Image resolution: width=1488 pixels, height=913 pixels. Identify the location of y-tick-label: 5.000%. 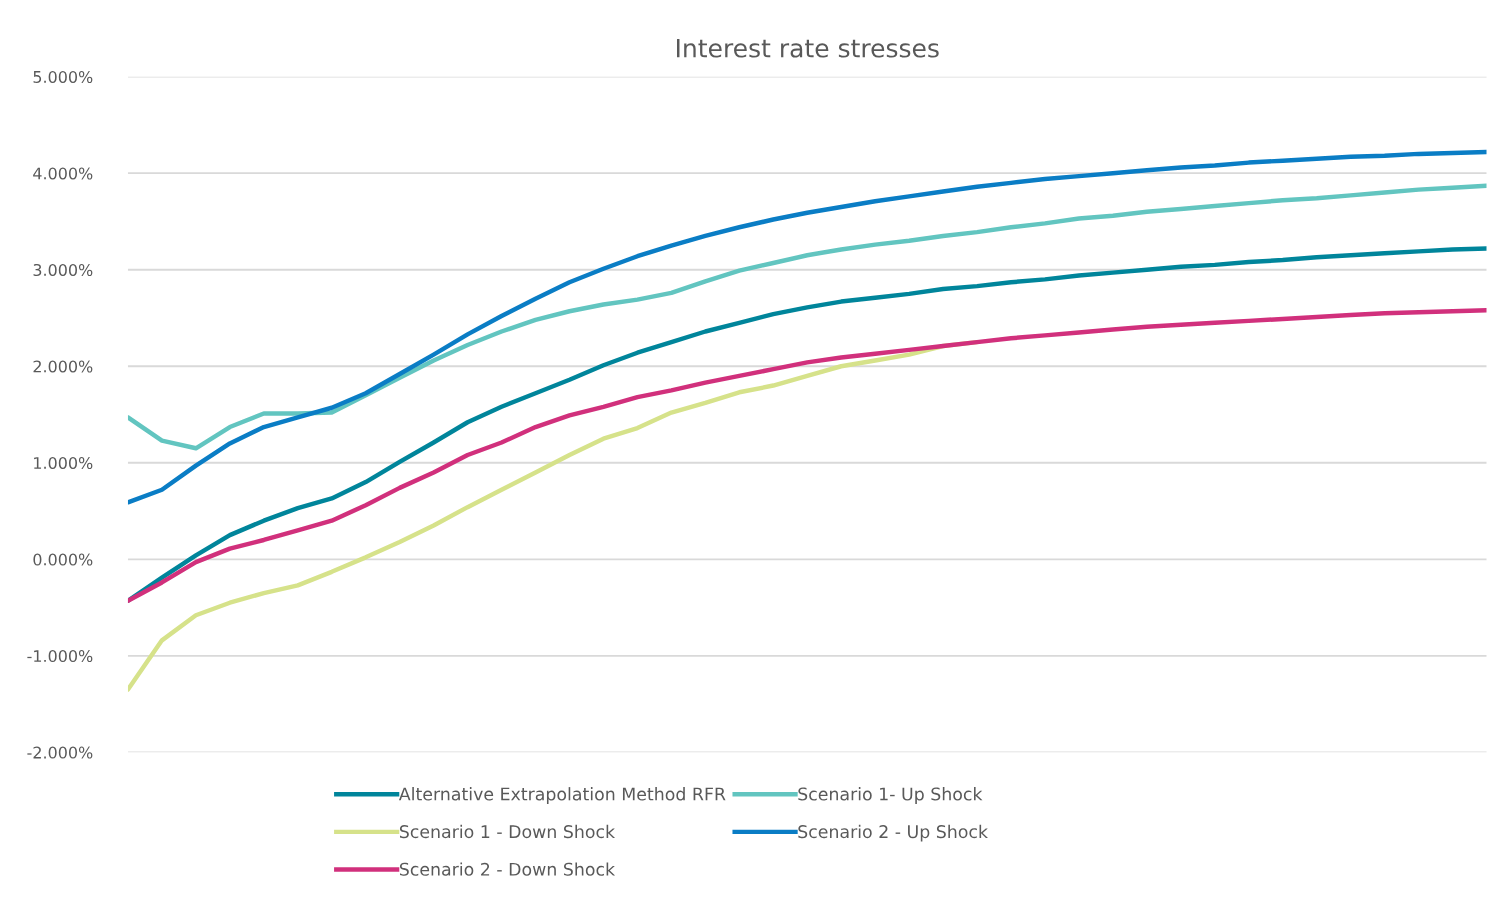
(63, 76).